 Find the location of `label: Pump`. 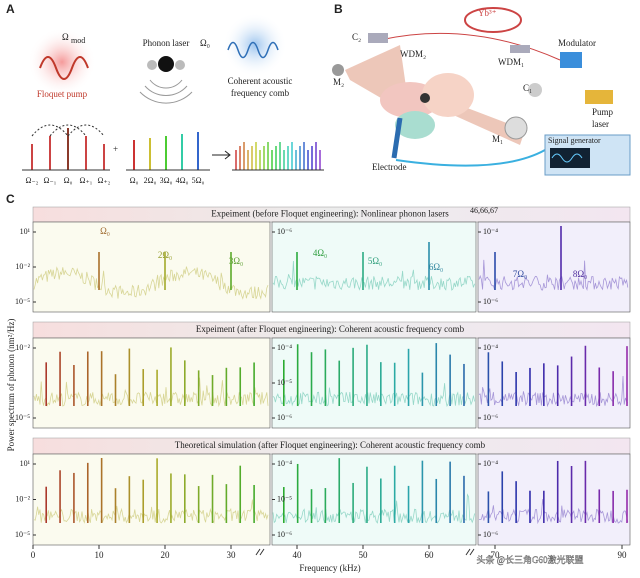

label: Pump is located at coordinates (603, 112).